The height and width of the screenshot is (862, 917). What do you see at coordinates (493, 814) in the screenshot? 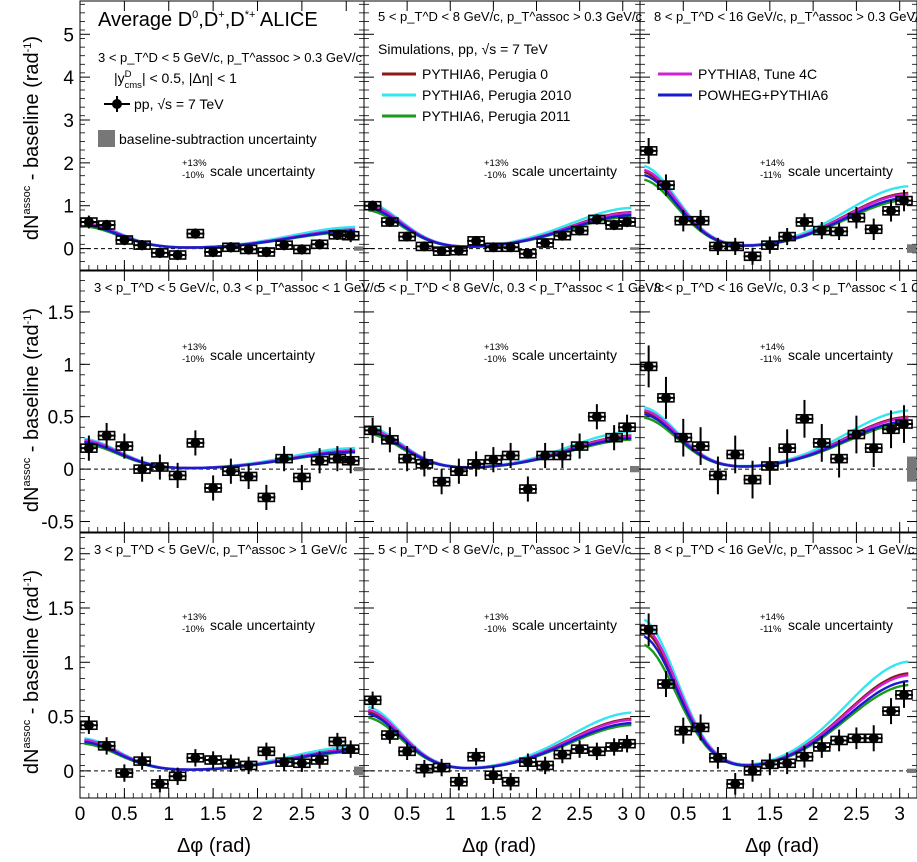
I see `xtick-label-7-3: 1.5` at bounding box center [493, 814].